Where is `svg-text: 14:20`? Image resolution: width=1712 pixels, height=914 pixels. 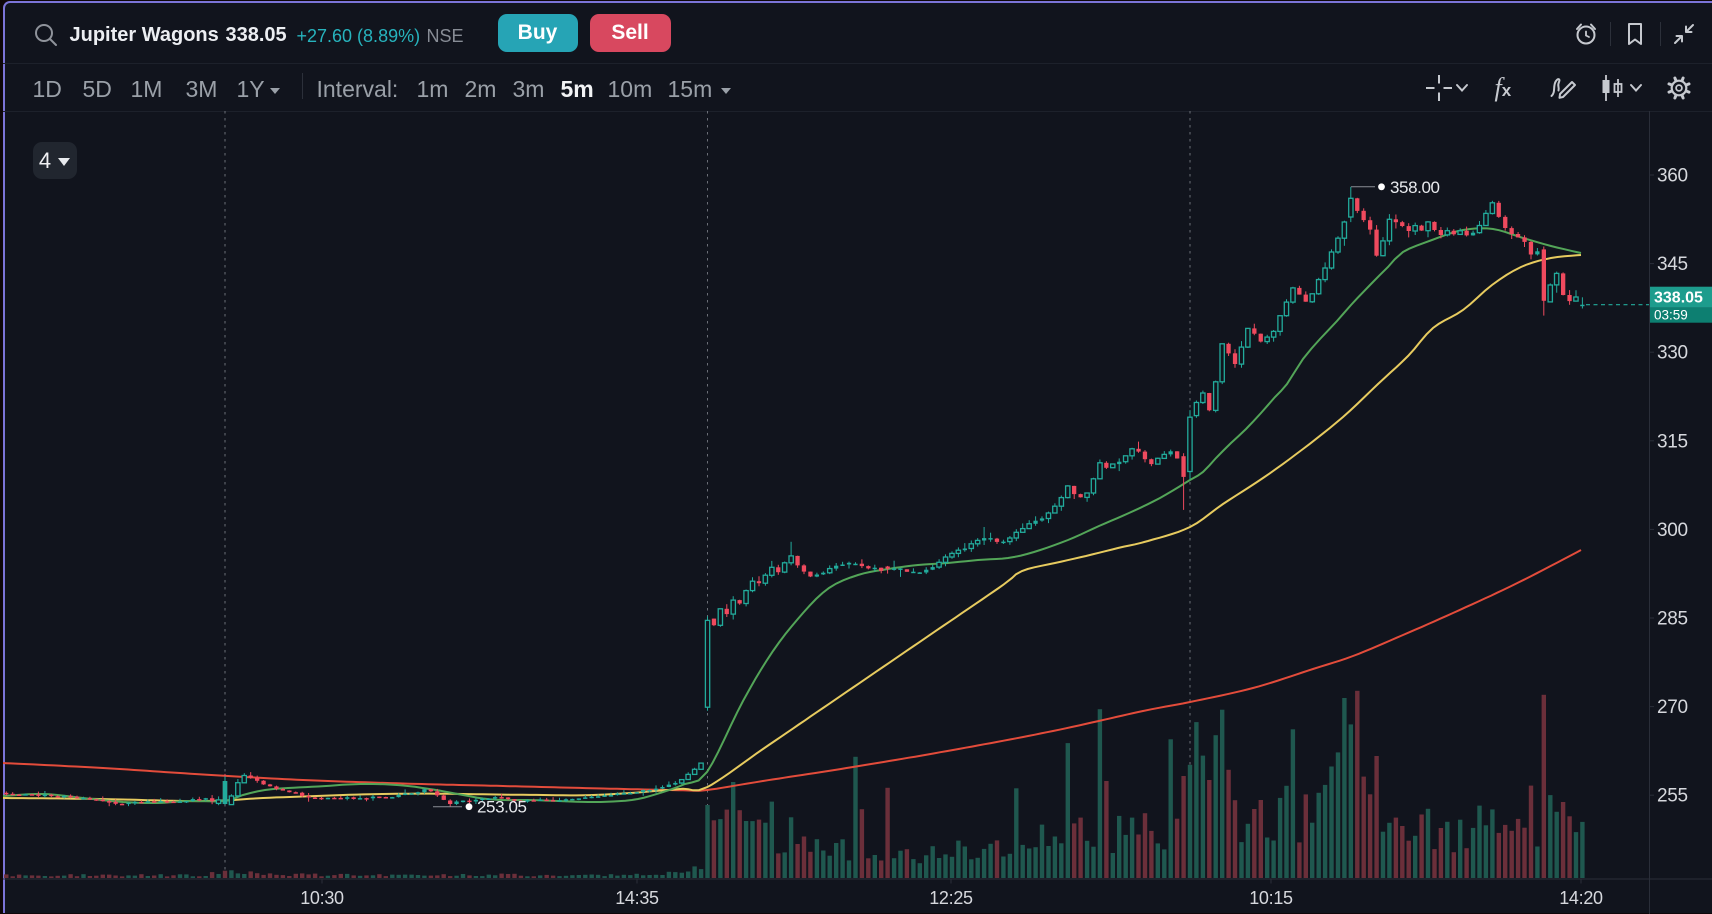 svg-text: 14:20 is located at coordinates (1581, 898).